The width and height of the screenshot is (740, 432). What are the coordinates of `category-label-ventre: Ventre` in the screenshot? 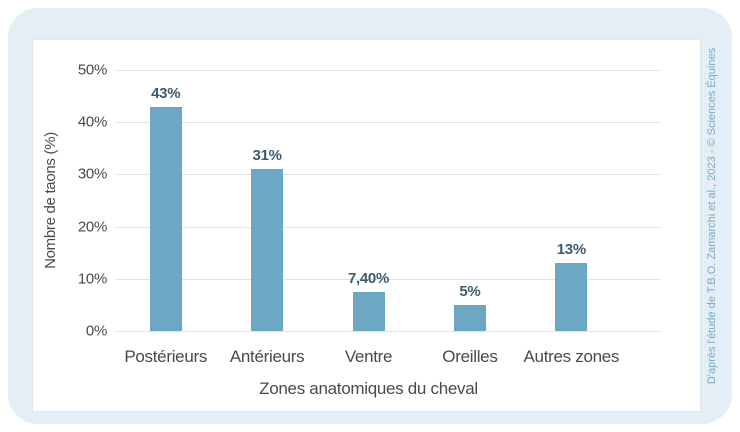 It's located at (368, 356).